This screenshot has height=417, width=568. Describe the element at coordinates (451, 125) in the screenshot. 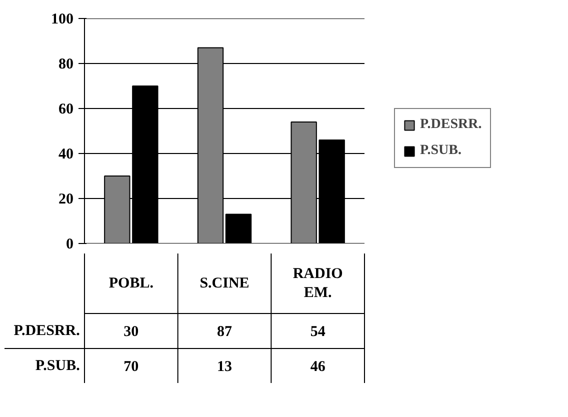

I see `legend-label: P.DESRR.` at that location.